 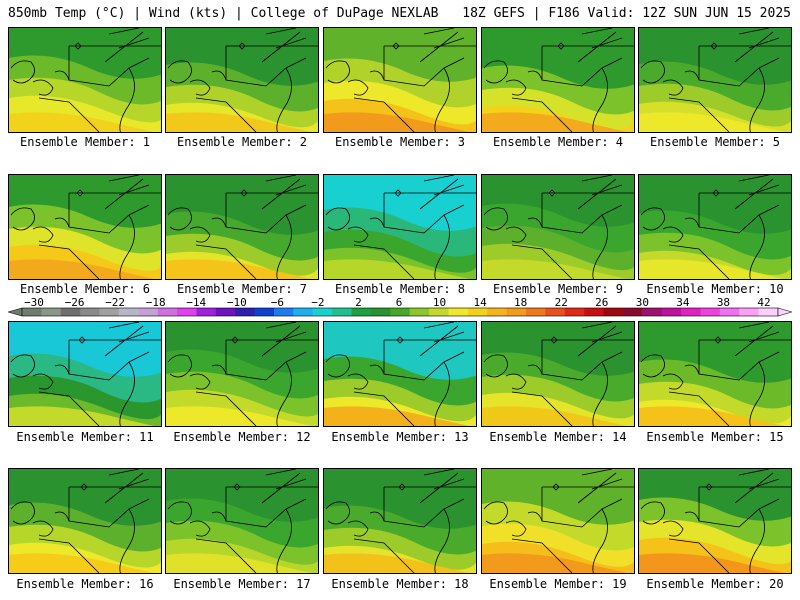 I want to click on ensemble-member-label: Ensemble Member: 14, so click(x=558, y=437).